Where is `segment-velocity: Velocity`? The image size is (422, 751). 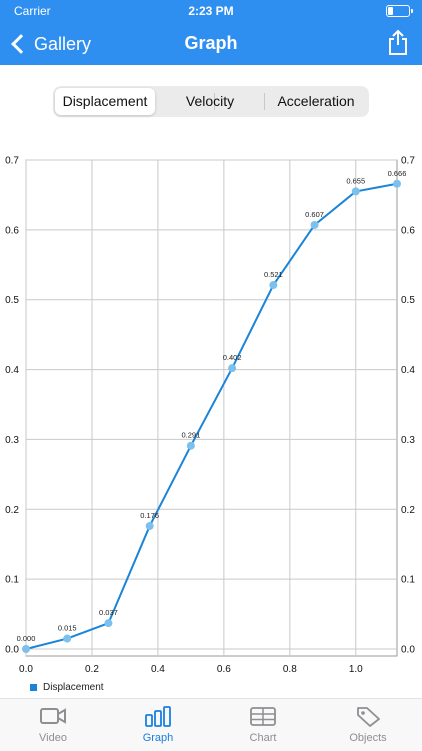
segment-velocity: Velocity is located at coordinates (210, 101).